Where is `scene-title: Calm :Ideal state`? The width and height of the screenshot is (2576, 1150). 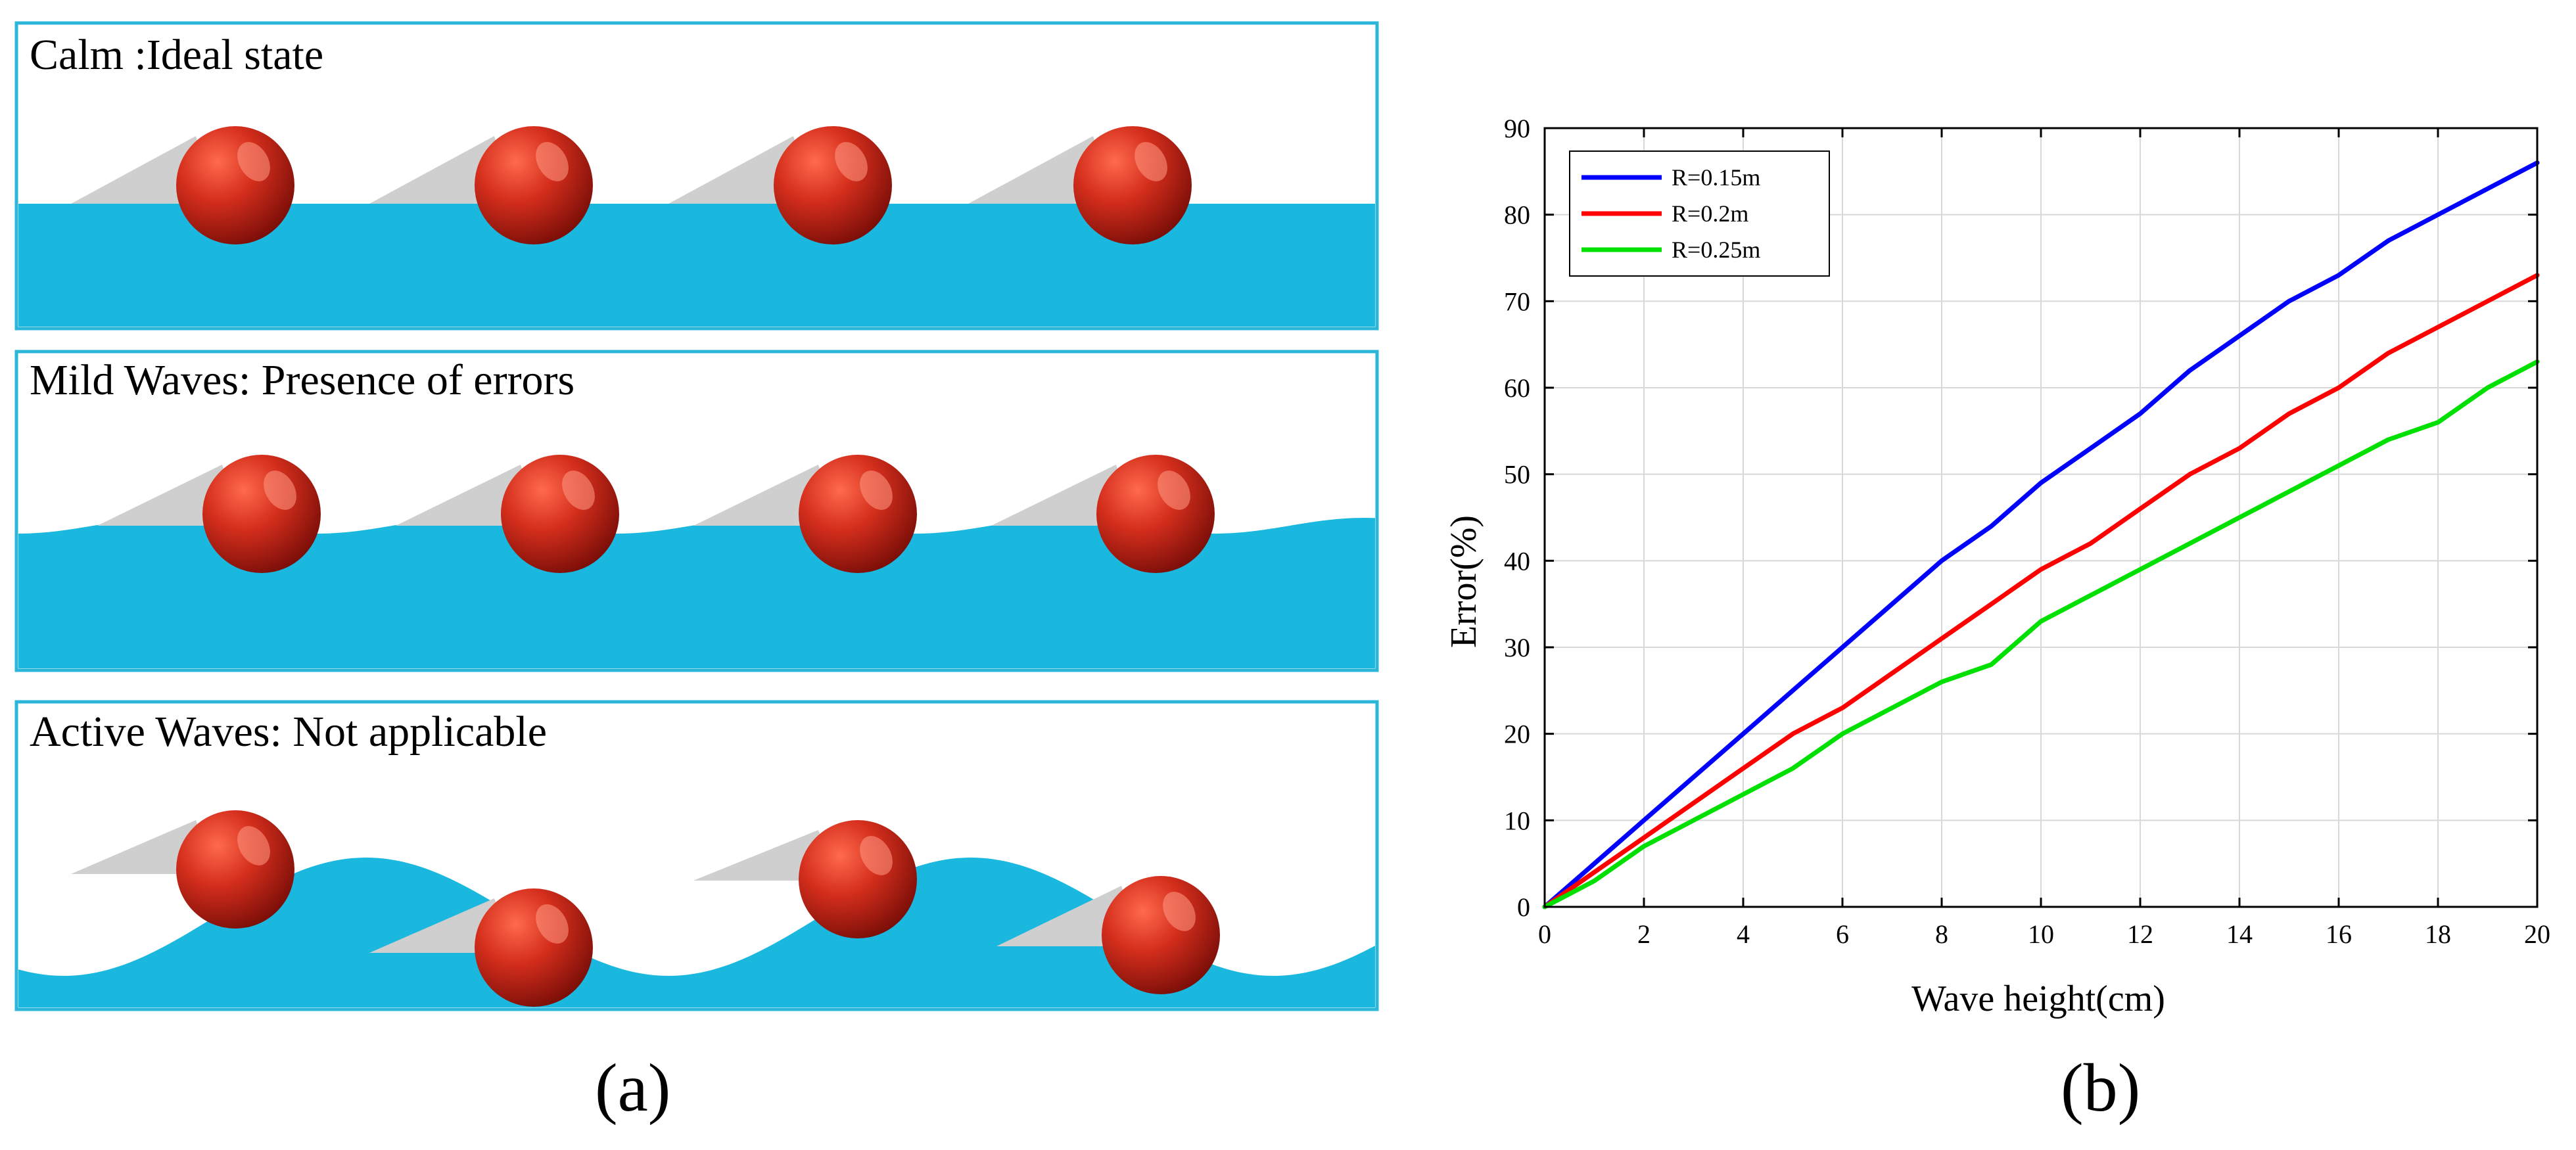
scene-title: Calm :Ideal state is located at coordinates (176, 55).